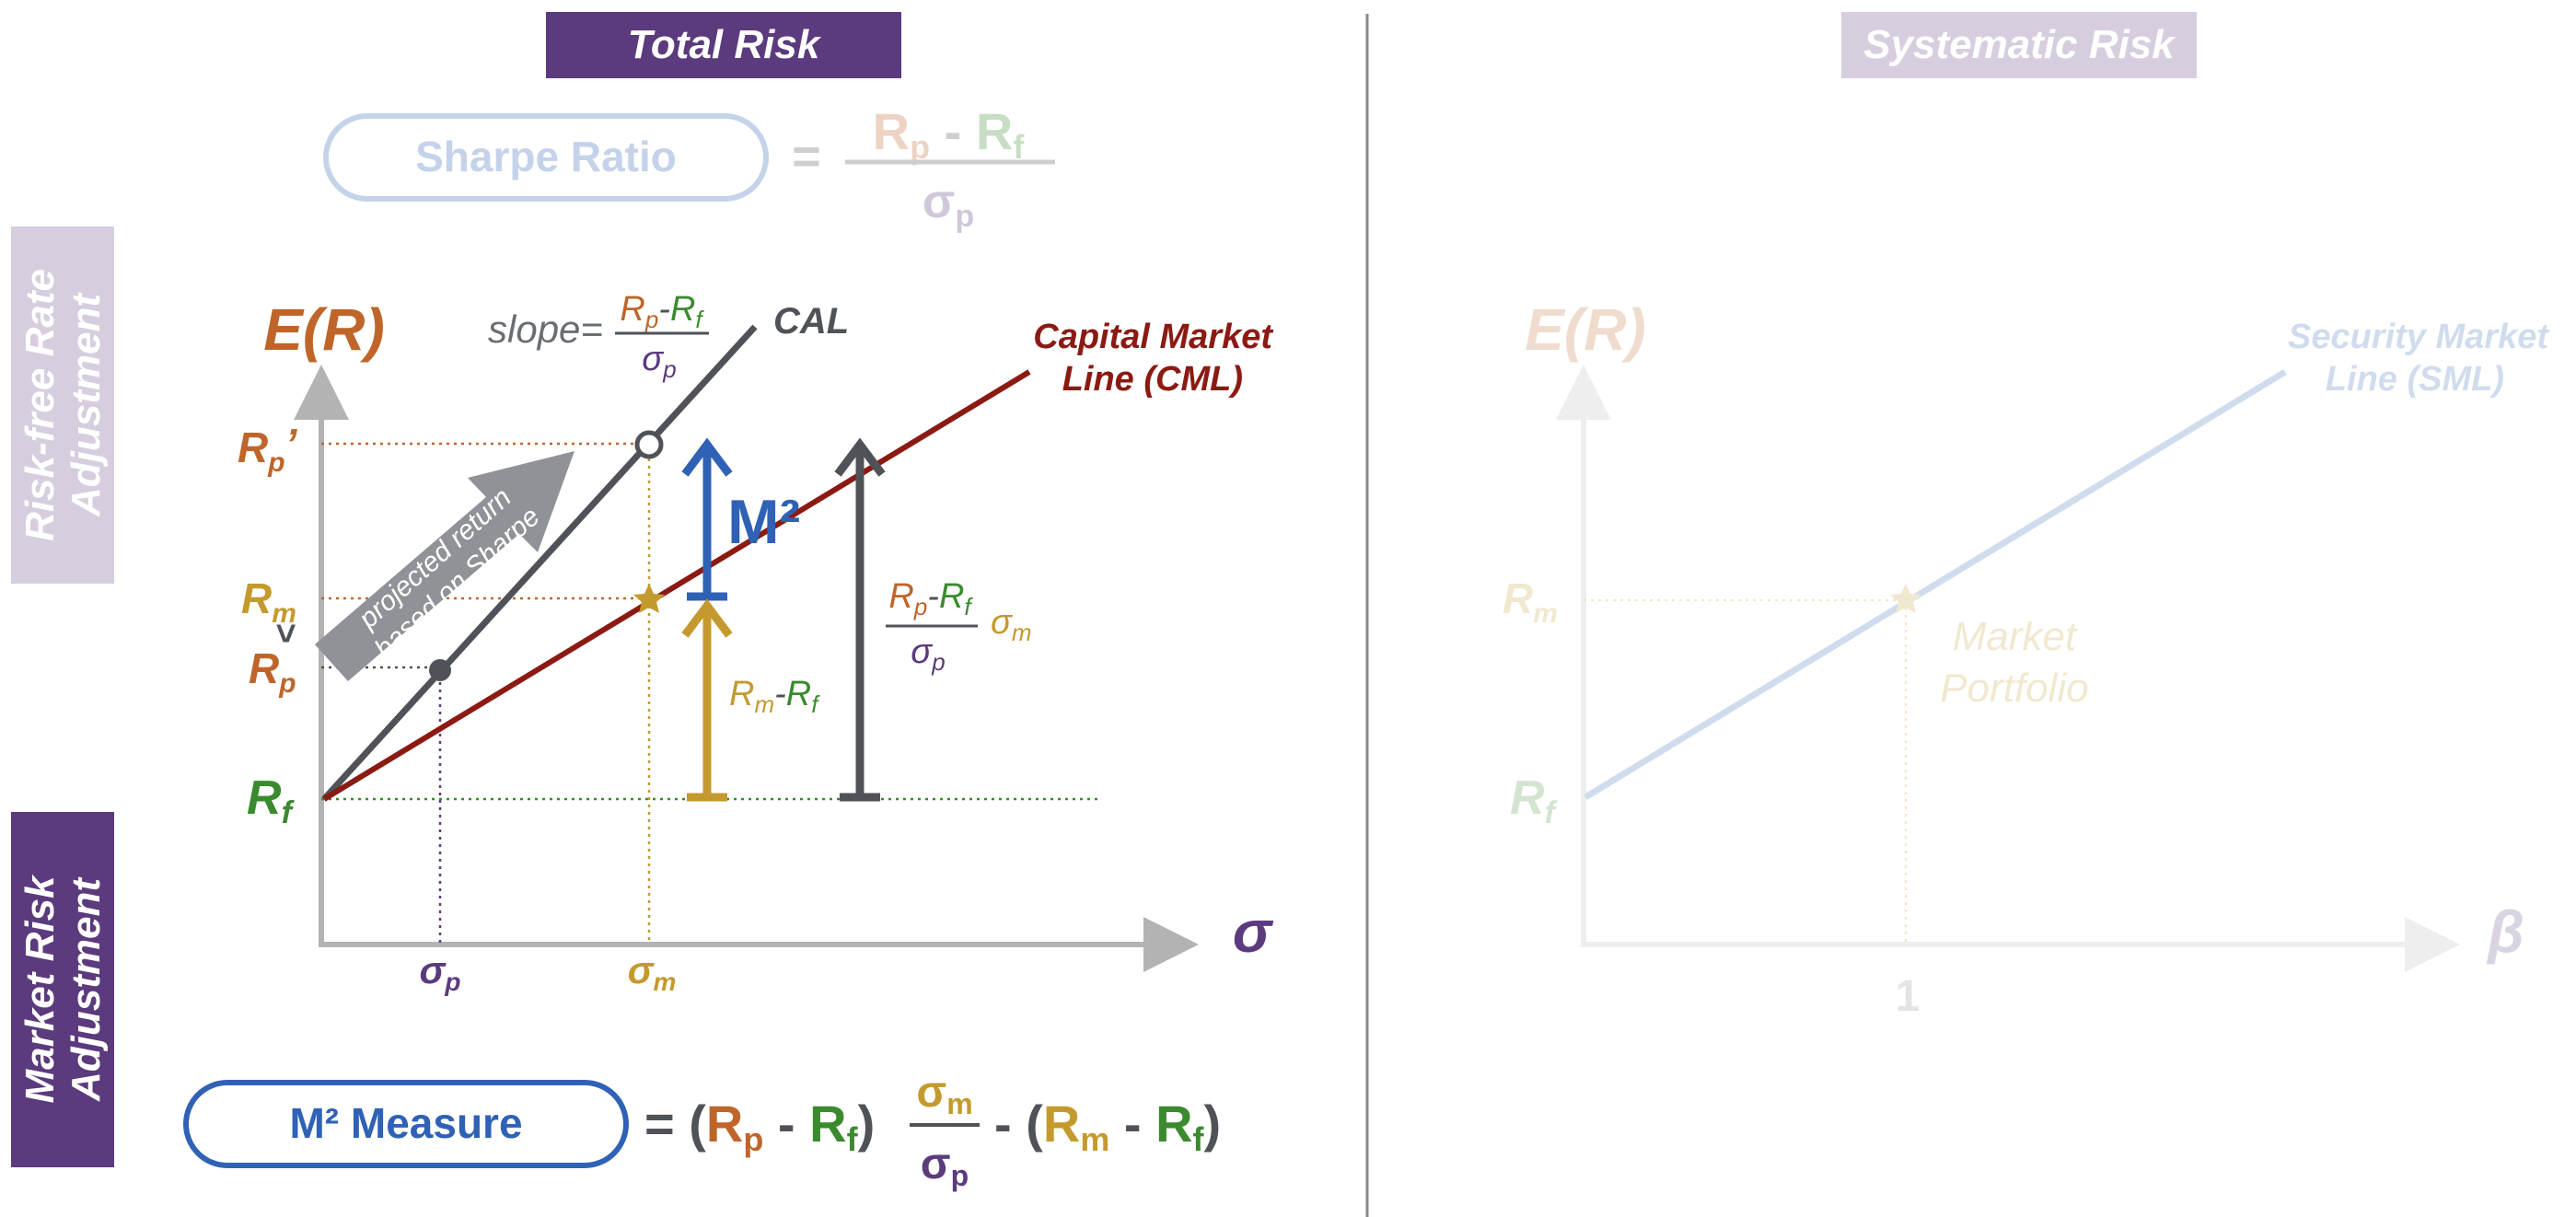 Image resolution: width=2576 pixels, height=1217 pixels. I want to click on risk-free-adjustment-label: Risk-free RateAdjustment, so click(63, 405).